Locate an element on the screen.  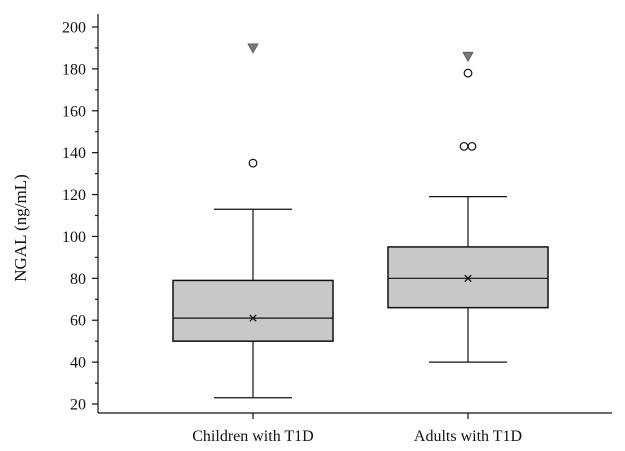
y-tick-label: 180 is located at coordinates (74, 69).